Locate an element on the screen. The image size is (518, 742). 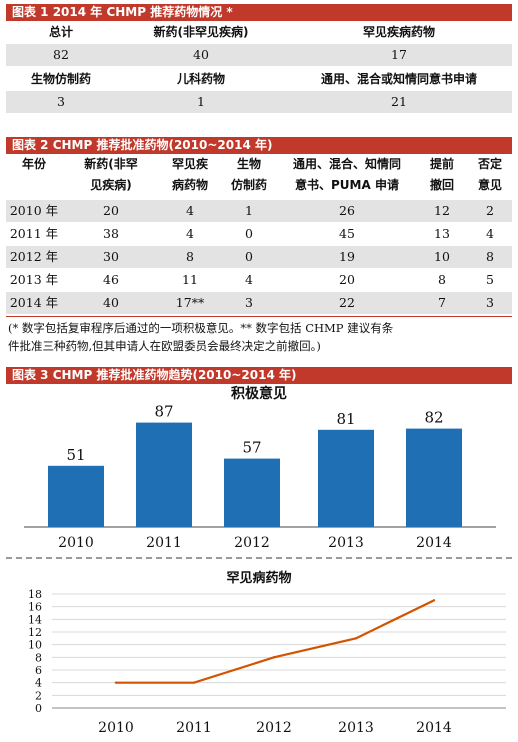
table1-value-cell: 82 is located at coordinates (61, 54).